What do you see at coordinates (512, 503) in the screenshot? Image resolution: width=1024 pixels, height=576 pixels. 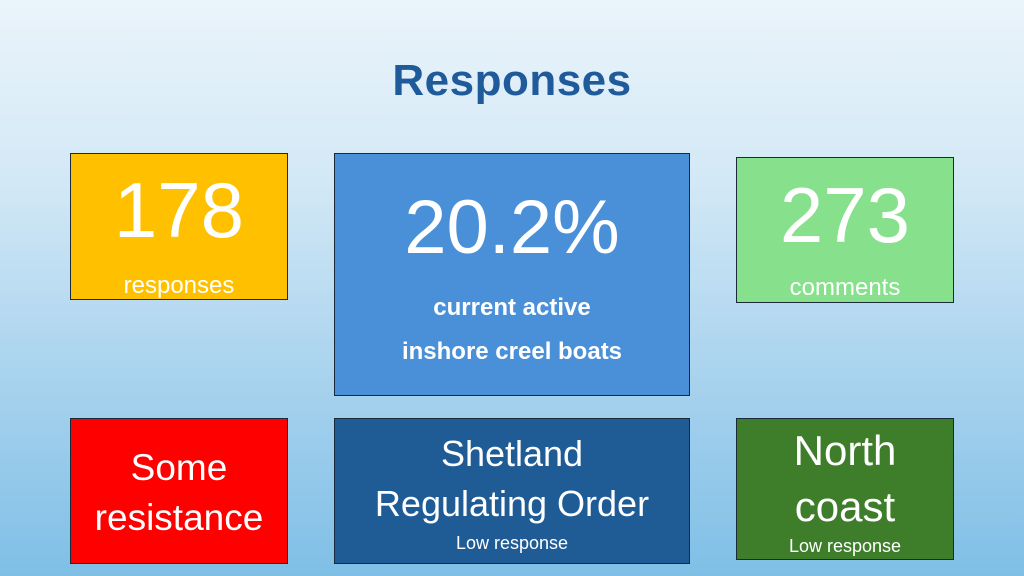 I see `shetland-line2: Regulating Order` at bounding box center [512, 503].